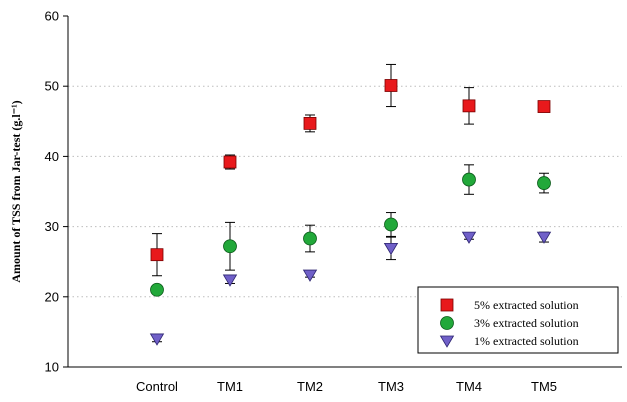 The width and height of the screenshot is (627, 402). What do you see at coordinates (526, 341) in the screenshot?
I see `legend-label: 1% extracted solution` at bounding box center [526, 341].